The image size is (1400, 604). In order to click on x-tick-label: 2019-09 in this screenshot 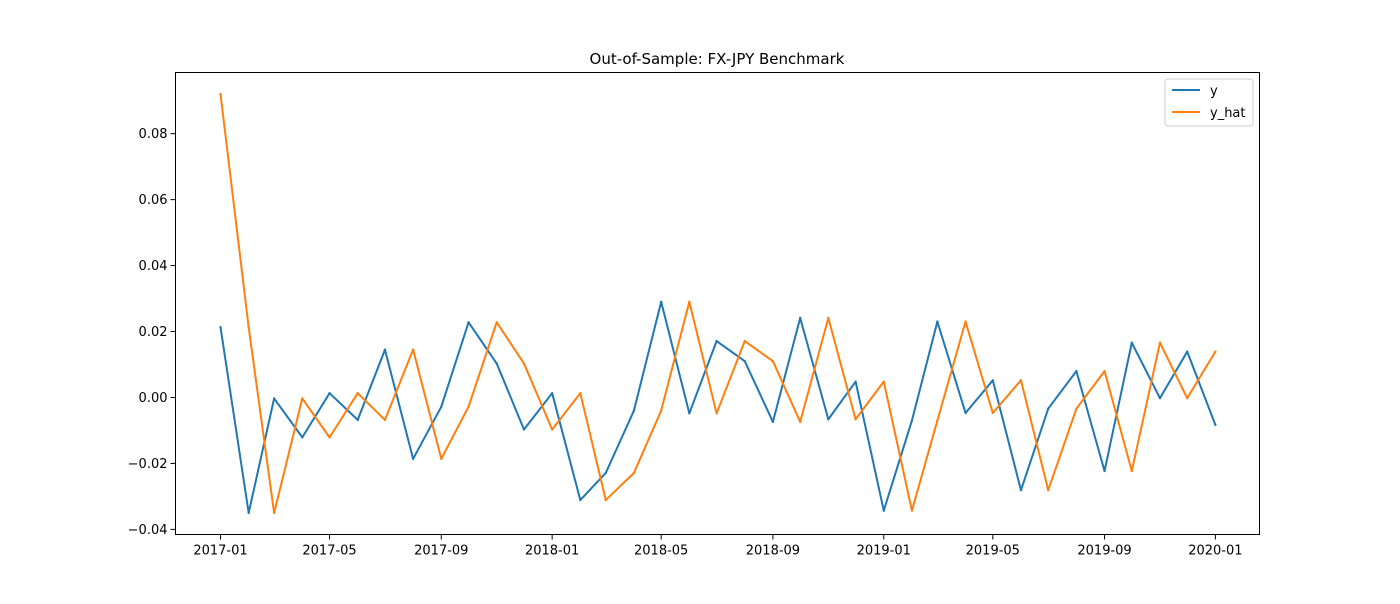, I will do `click(1104, 551)`.